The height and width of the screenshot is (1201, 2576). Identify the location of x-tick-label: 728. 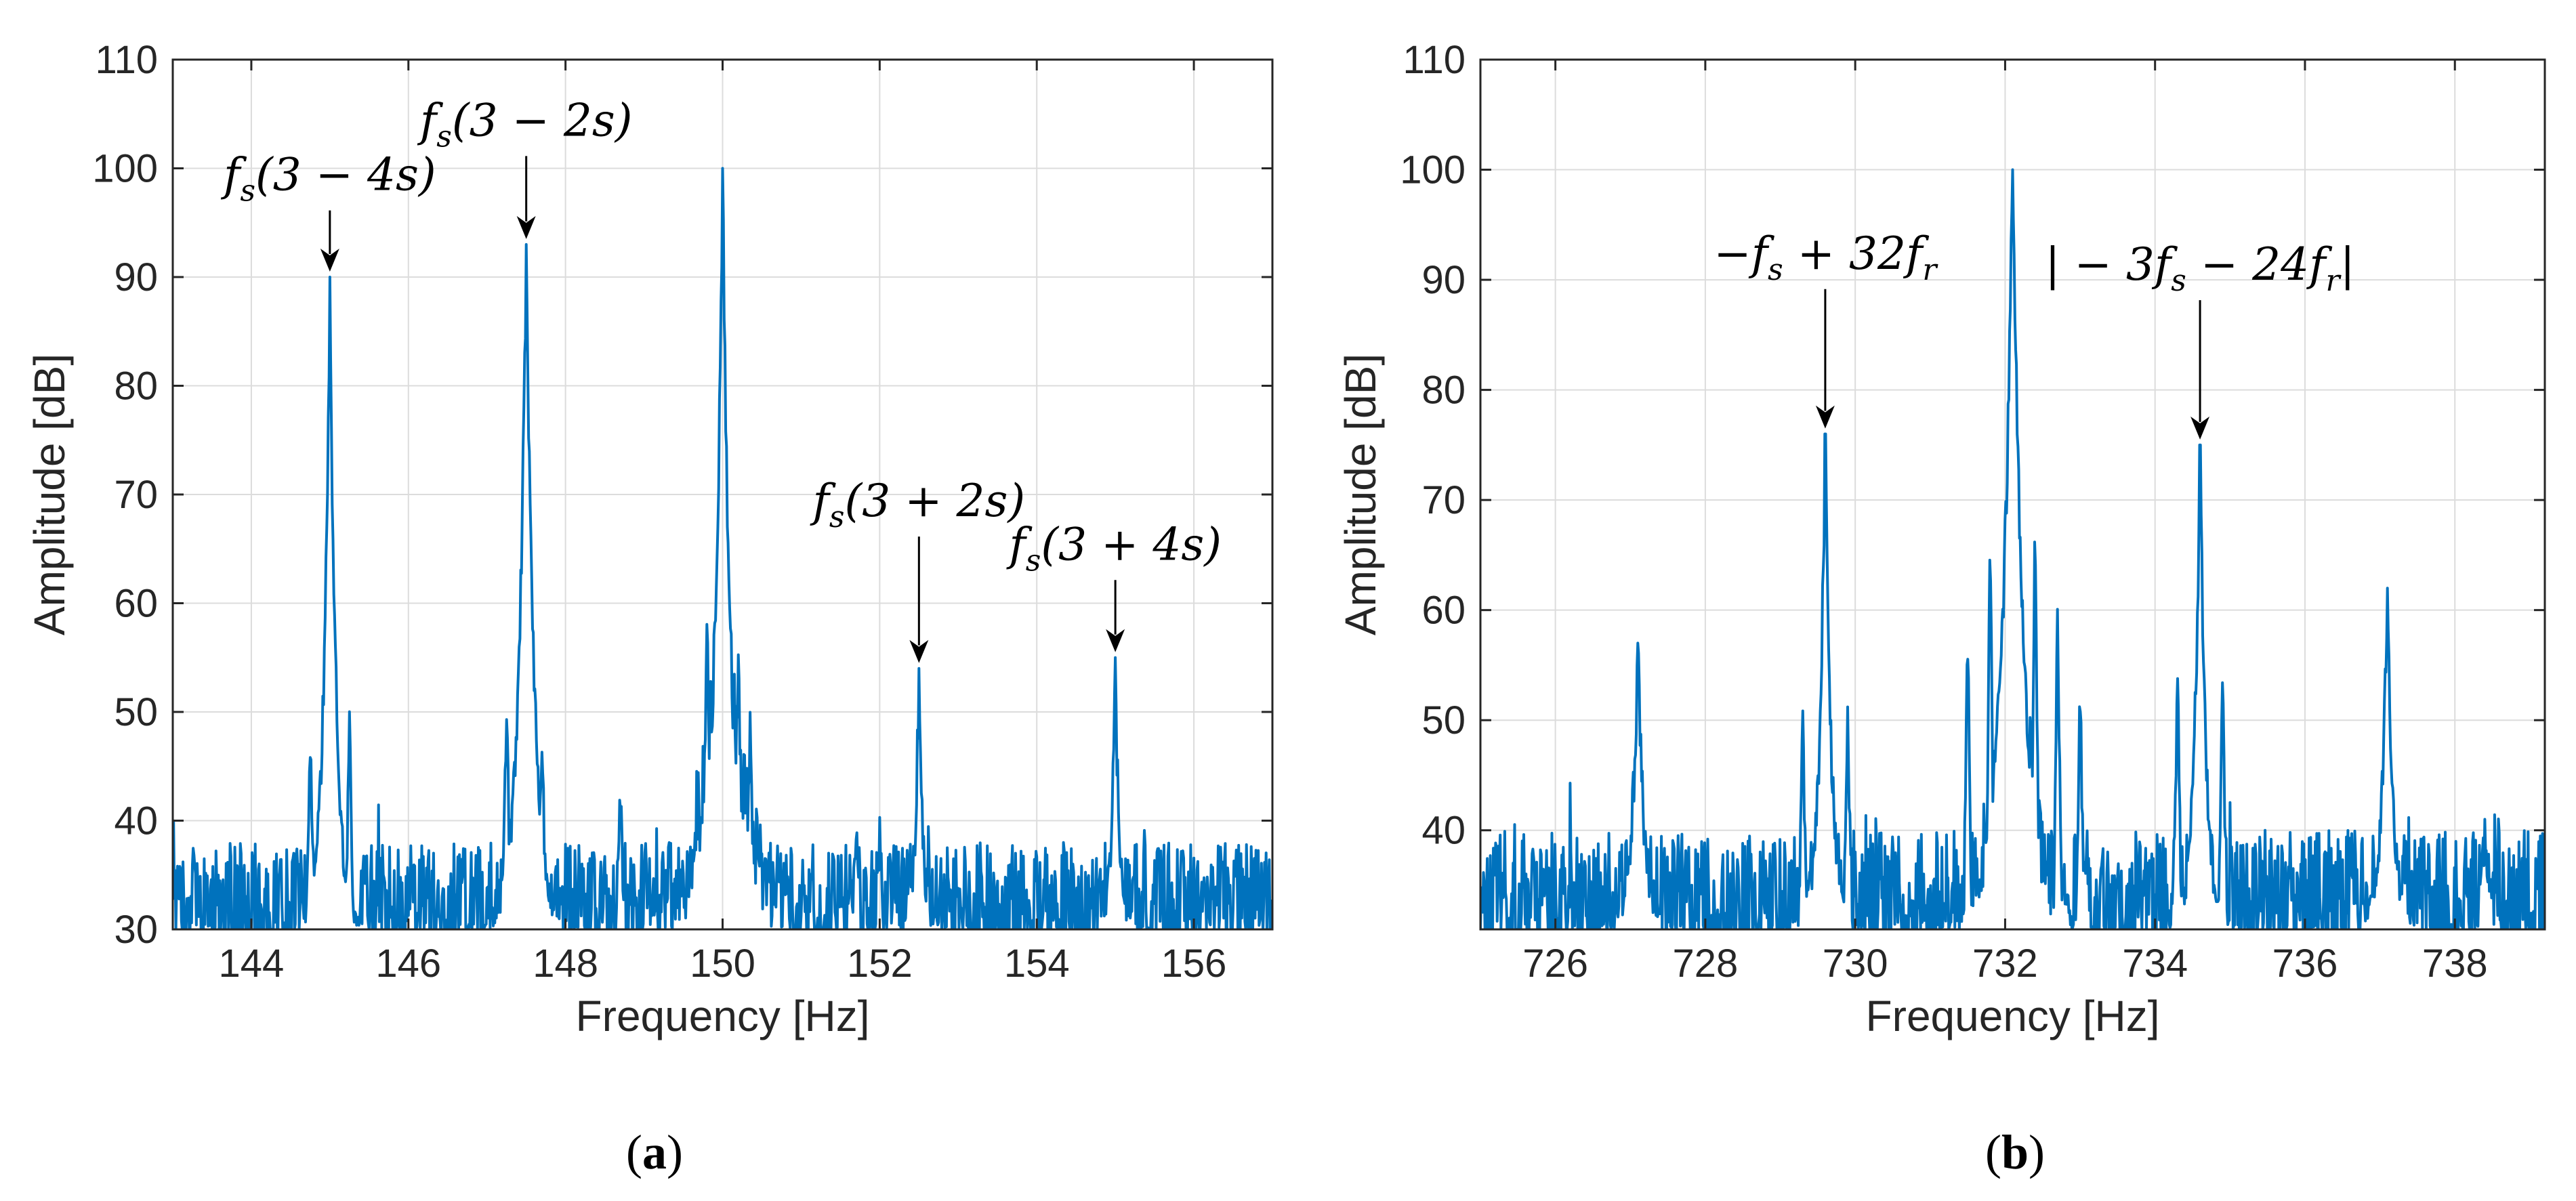
(1706, 964).